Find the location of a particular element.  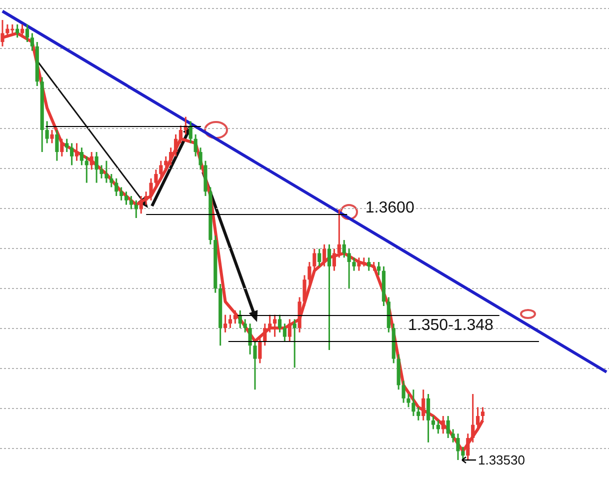

annotation: 1.33530 is located at coordinates (501, 460).